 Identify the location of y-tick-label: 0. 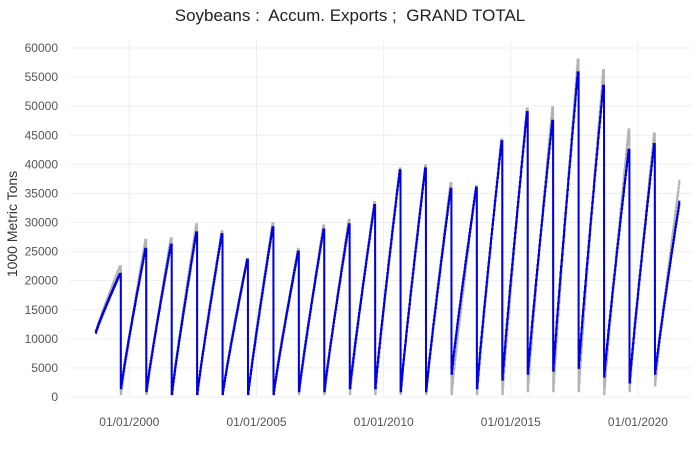
(54, 397).